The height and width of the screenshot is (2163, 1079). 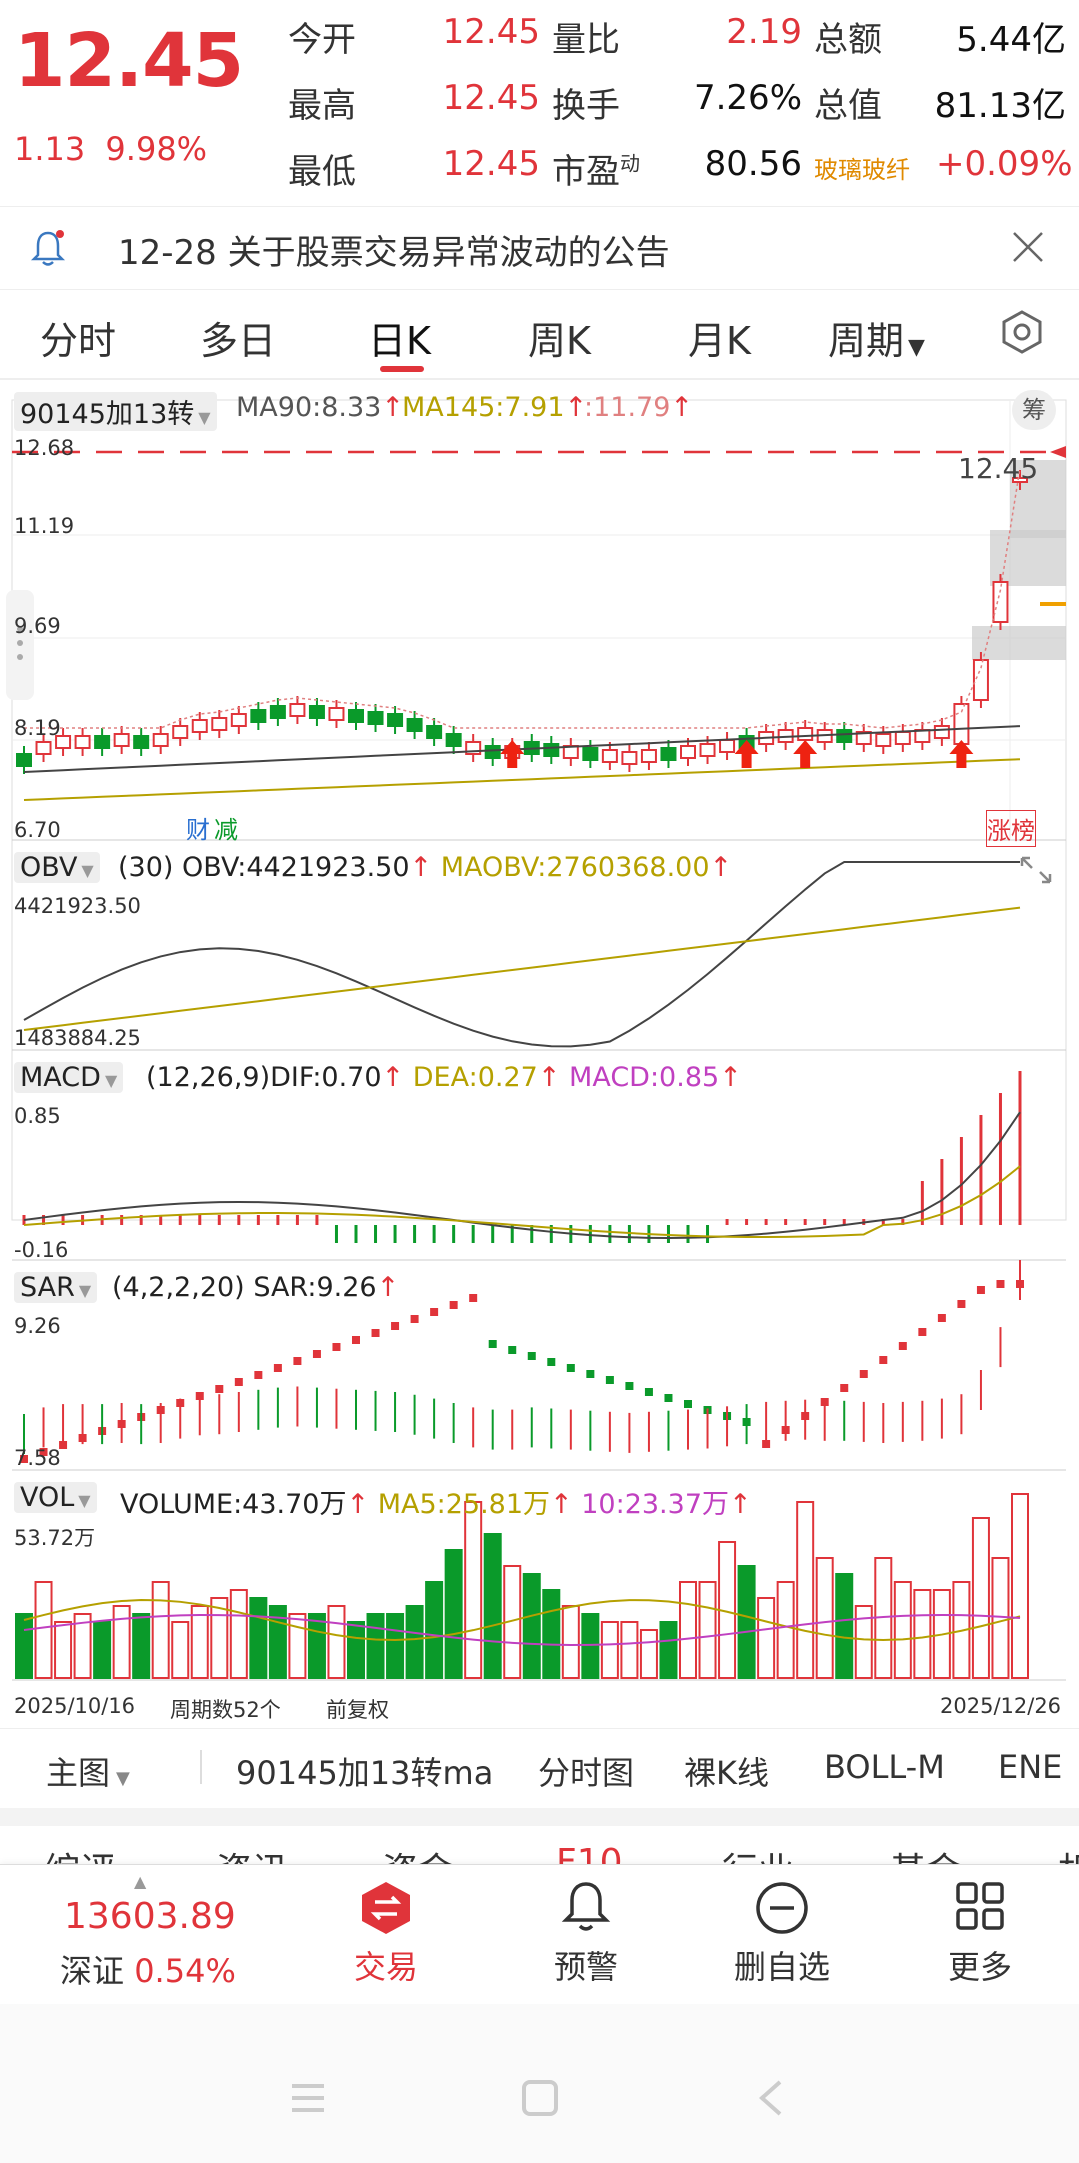 What do you see at coordinates (357, 1710) in the screenshot?
I see `adjust-mode: 前复权` at bounding box center [357, 1710].